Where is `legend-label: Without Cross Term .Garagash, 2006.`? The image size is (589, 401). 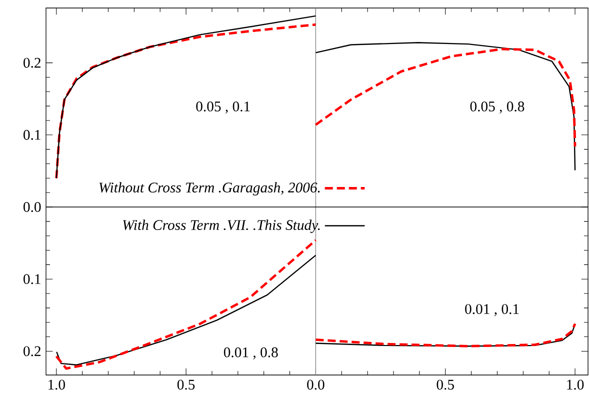 legend-label: Without Cross Term .Garagash, 2006. is located at coordinates (209, 189).